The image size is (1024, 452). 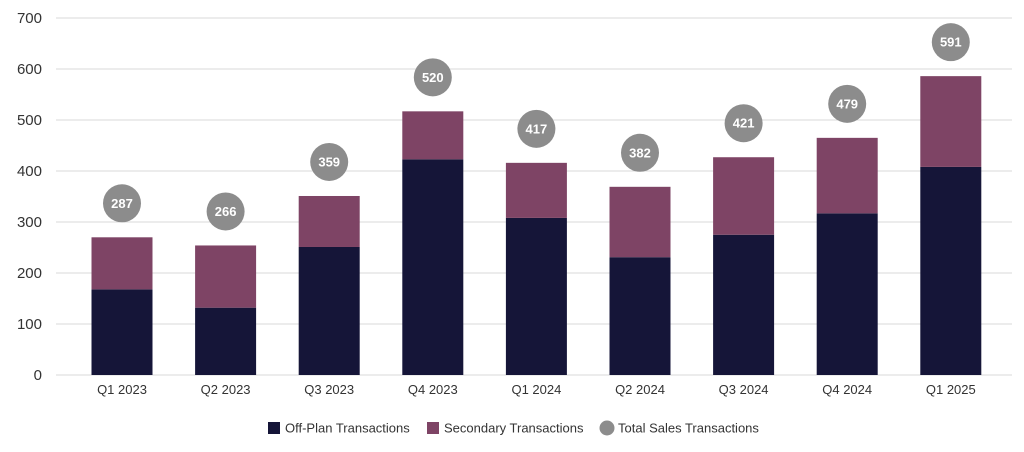 I want to click on total-label: 591, so click(x=951, y=42).